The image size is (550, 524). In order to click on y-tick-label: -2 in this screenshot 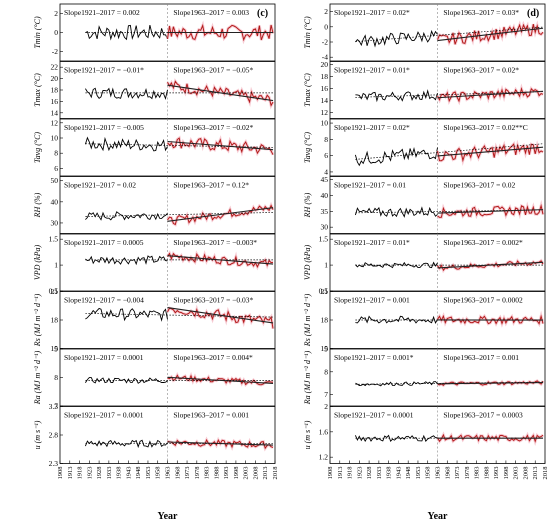, I will do `click(325, 42)`.